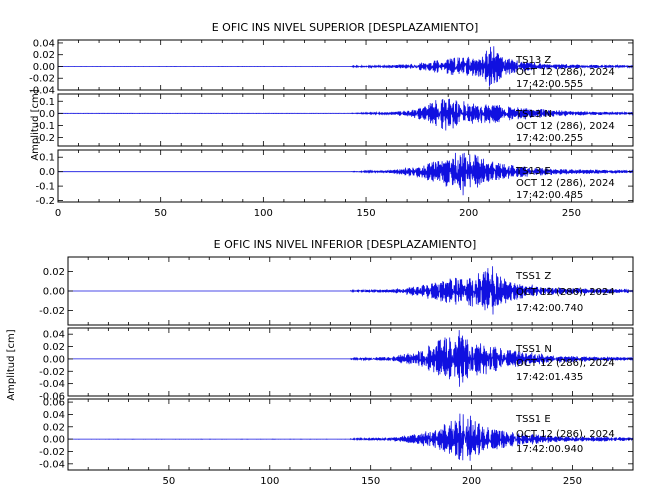  I want to click on trace-tss1-e, so click(350, 437).